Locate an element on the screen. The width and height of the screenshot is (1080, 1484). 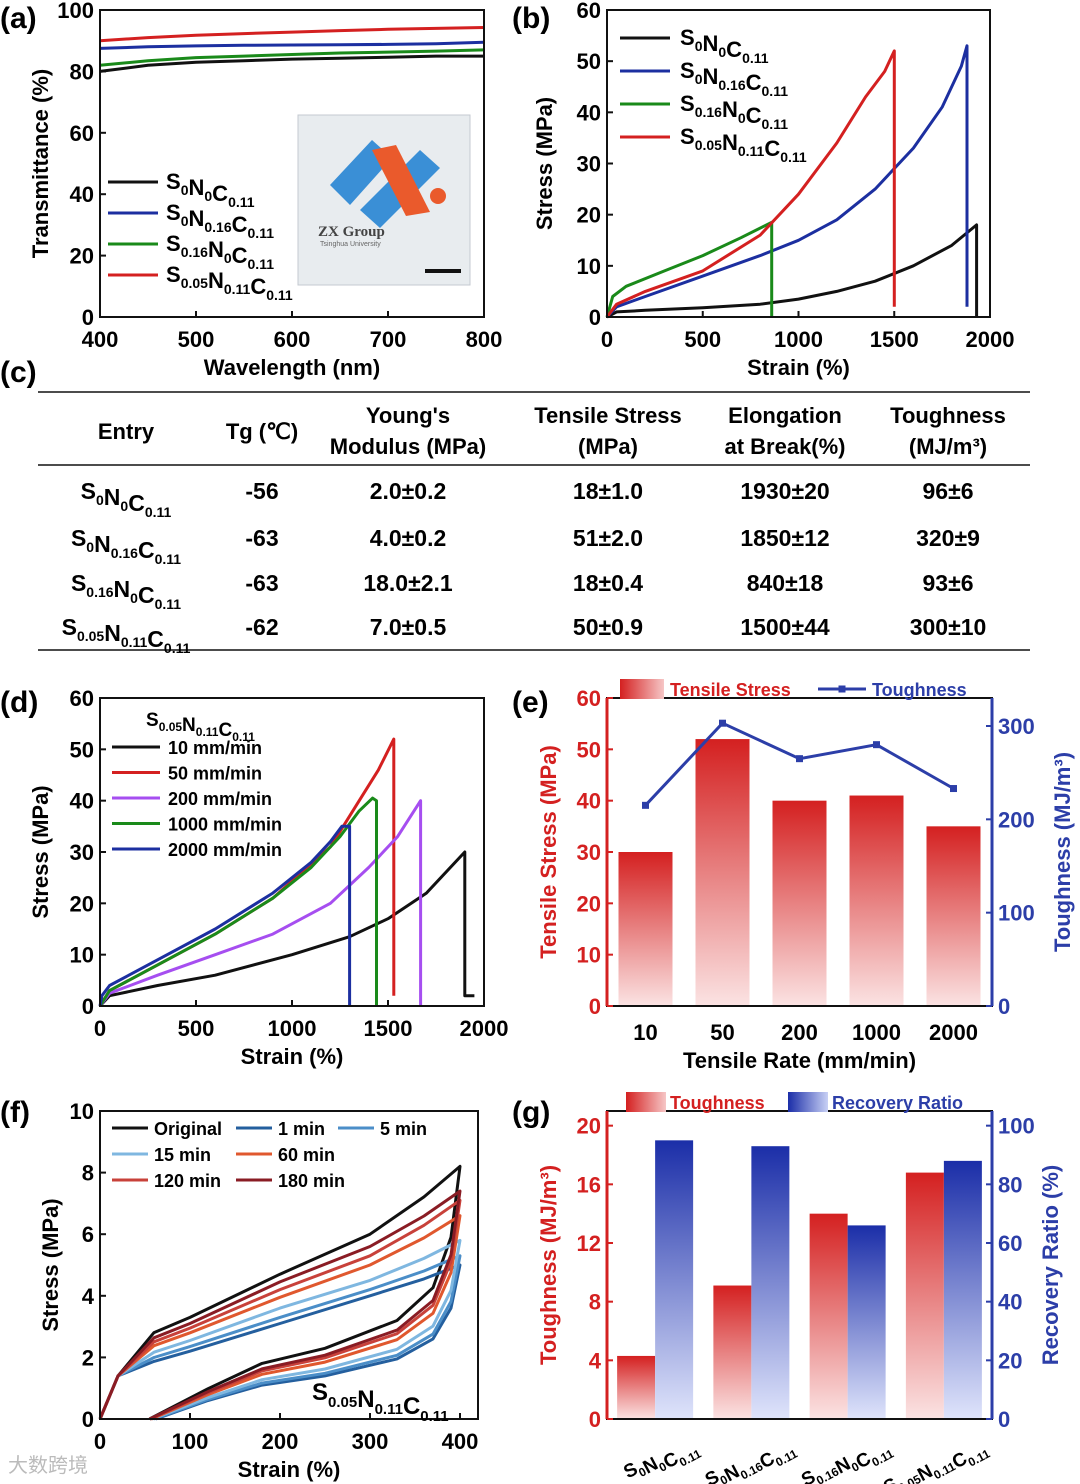
panel-label-b: (b) is located at coordinates (531, 18).